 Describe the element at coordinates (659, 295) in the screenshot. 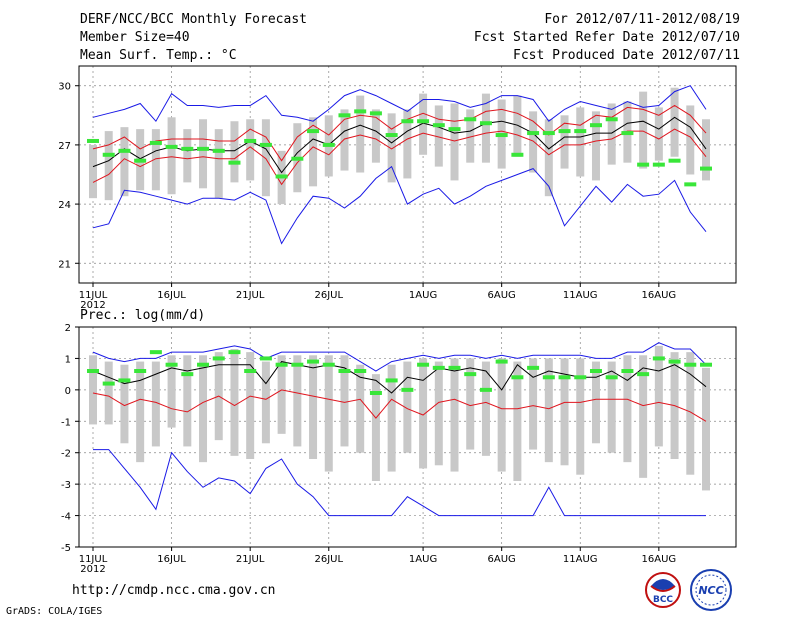

I see `temp-x-tick-label: 16AUG` at that location.